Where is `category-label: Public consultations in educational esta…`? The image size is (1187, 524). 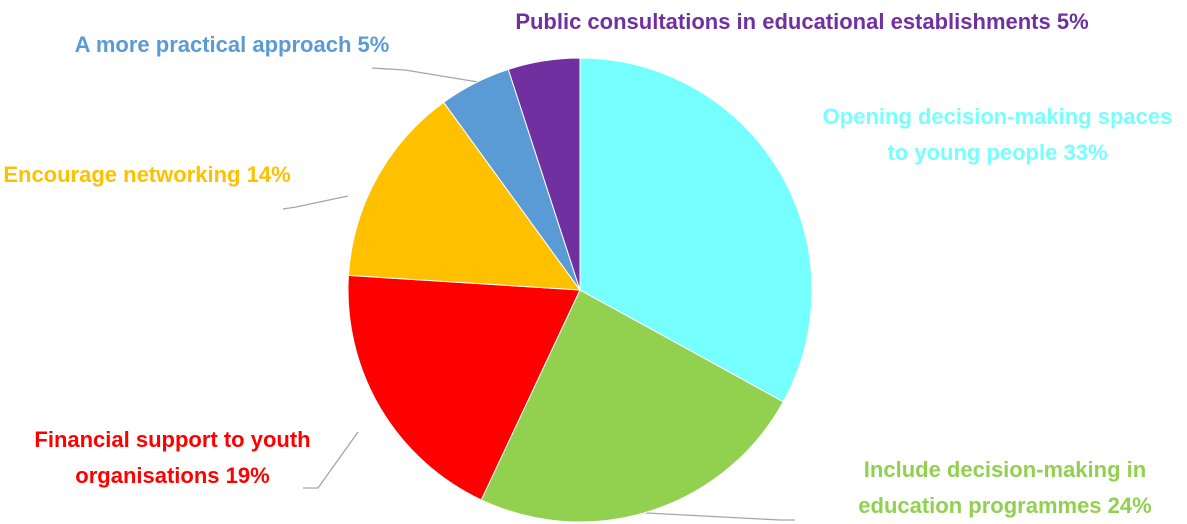 category-label: Public consultations in educational esta… is located at coordinates (783, 21).